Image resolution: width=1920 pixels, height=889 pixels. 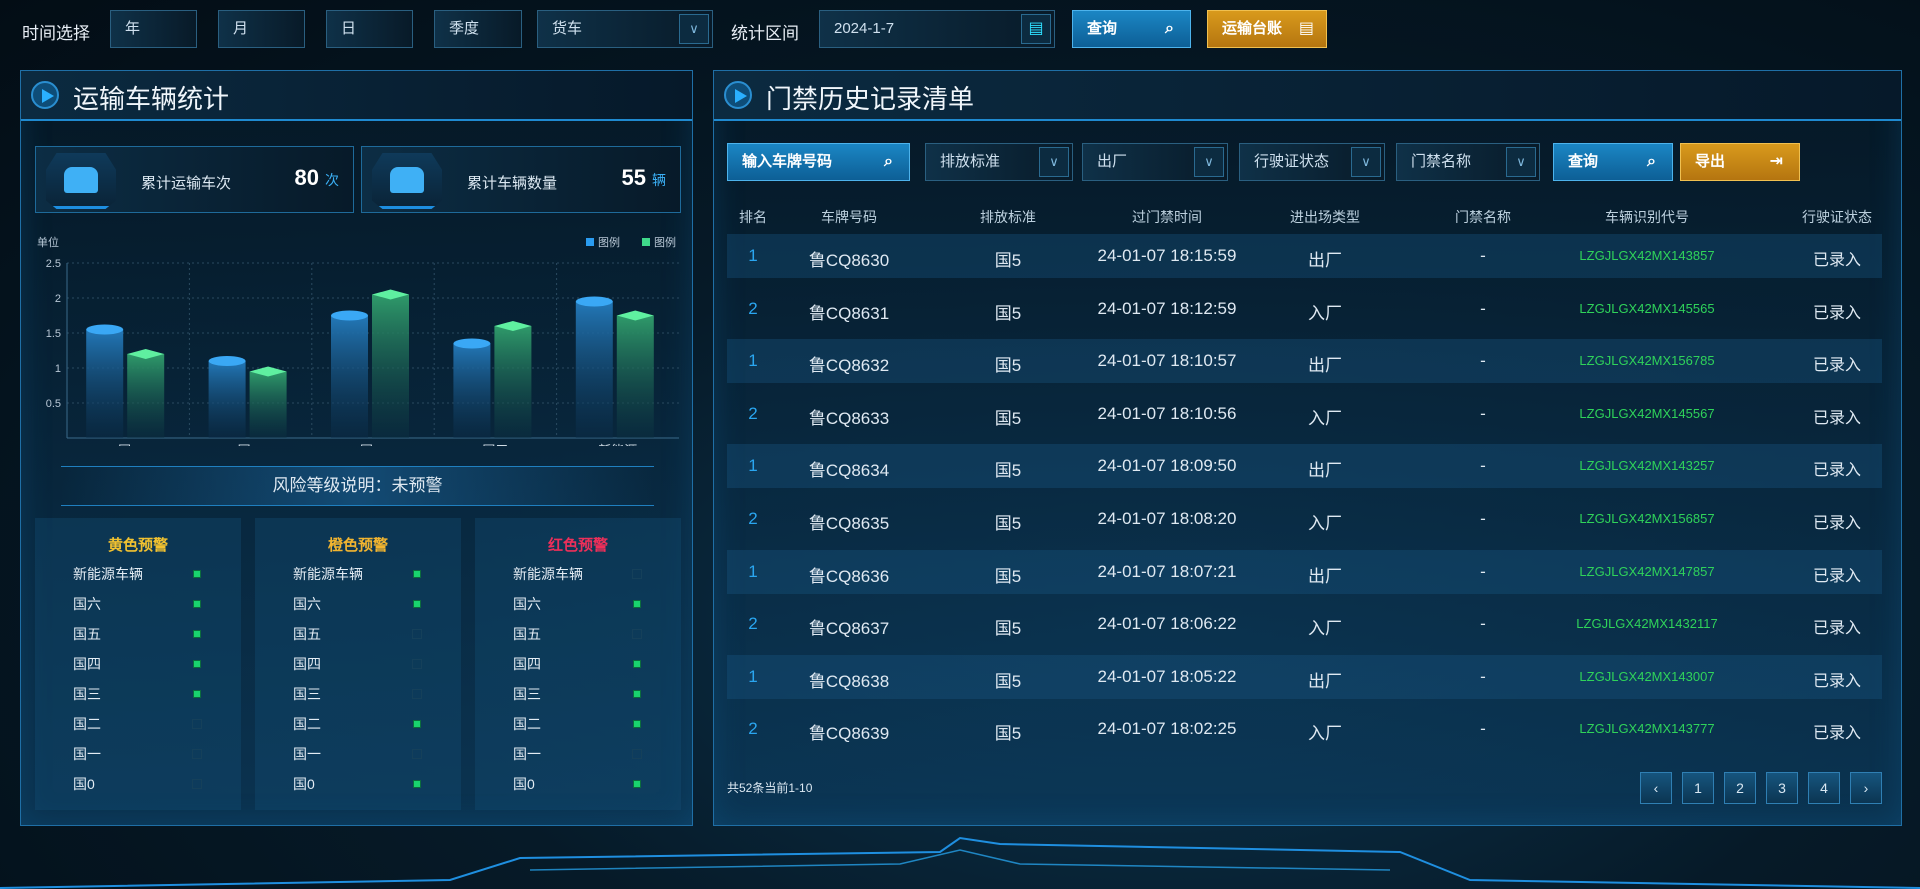 I want to click on year-input: 年, so click(x=153, y=29).